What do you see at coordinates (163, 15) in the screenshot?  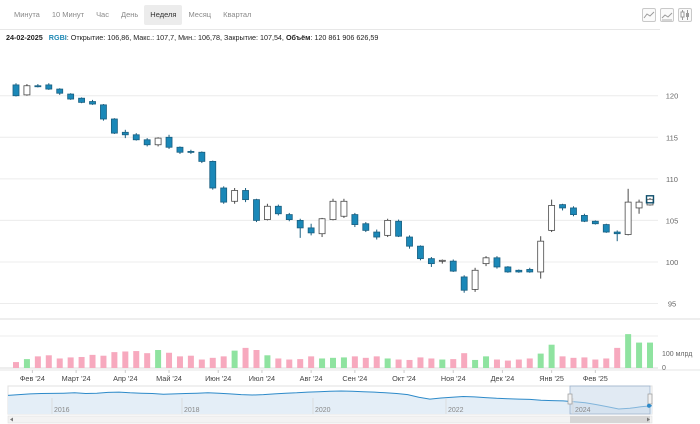 I see `tab-week: Неделя` at bounding box center [163, 15].